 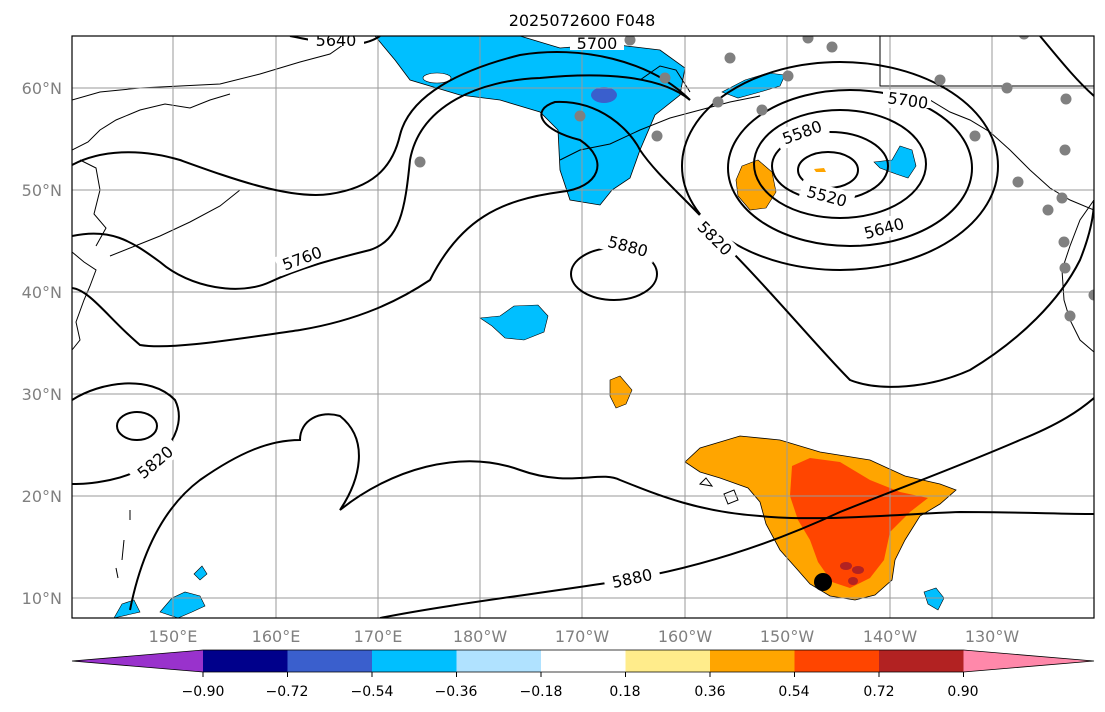 What do you see at coordinates (582, 20) in the screenshot?
I see `map-title: 2025072600 F048` at bounding box center [582, 20].